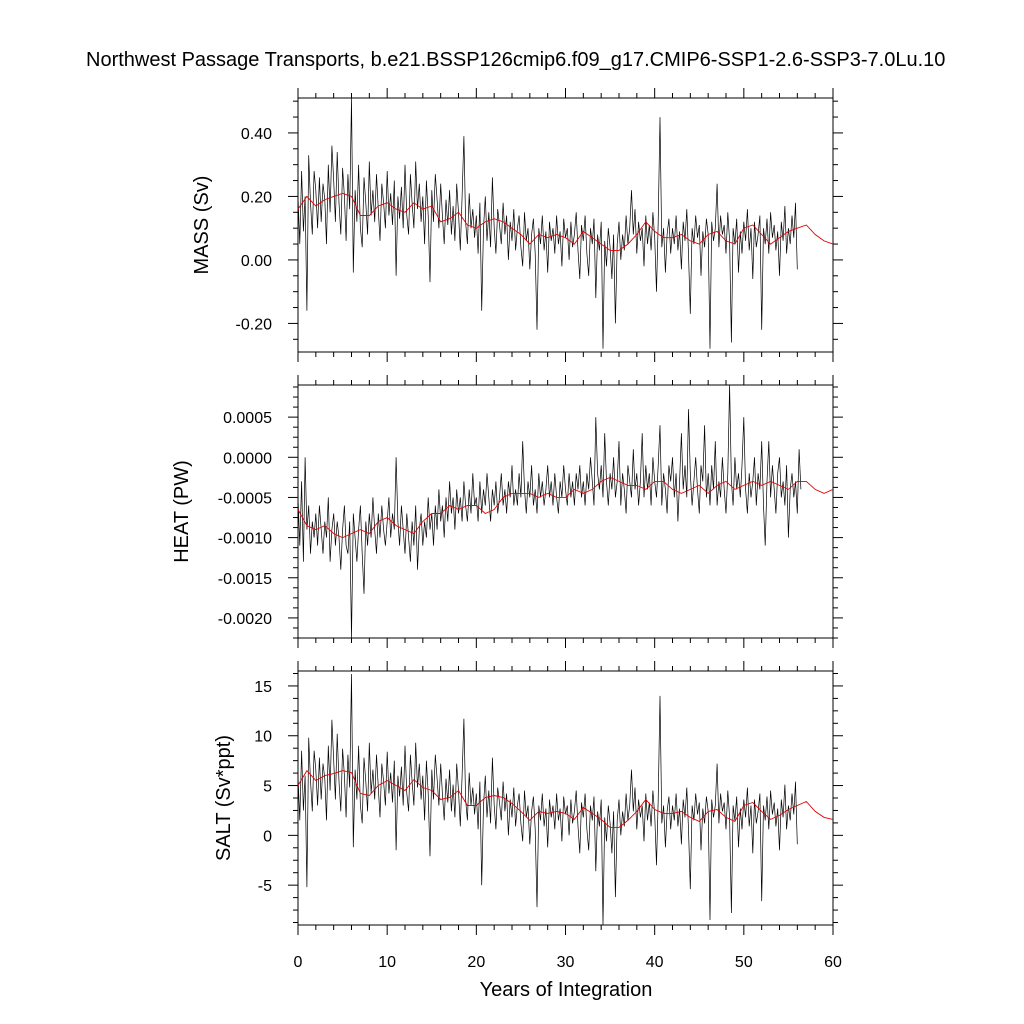 The width and height of the screenshot is (1024, 1024). What do you see at coordinates (263, 687) in the screenshot?
I see `y-tick-label: 15` at bounding box center [263, 687].